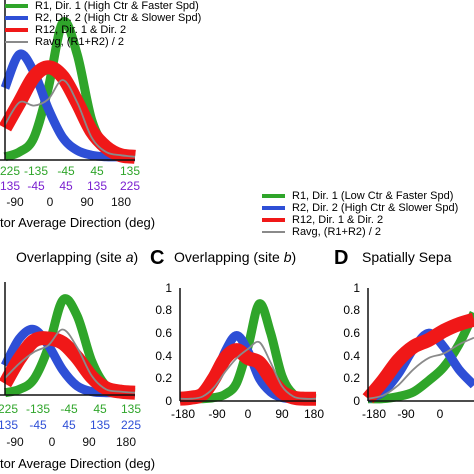  I want to click on xtick: 90, so click(282, 414).